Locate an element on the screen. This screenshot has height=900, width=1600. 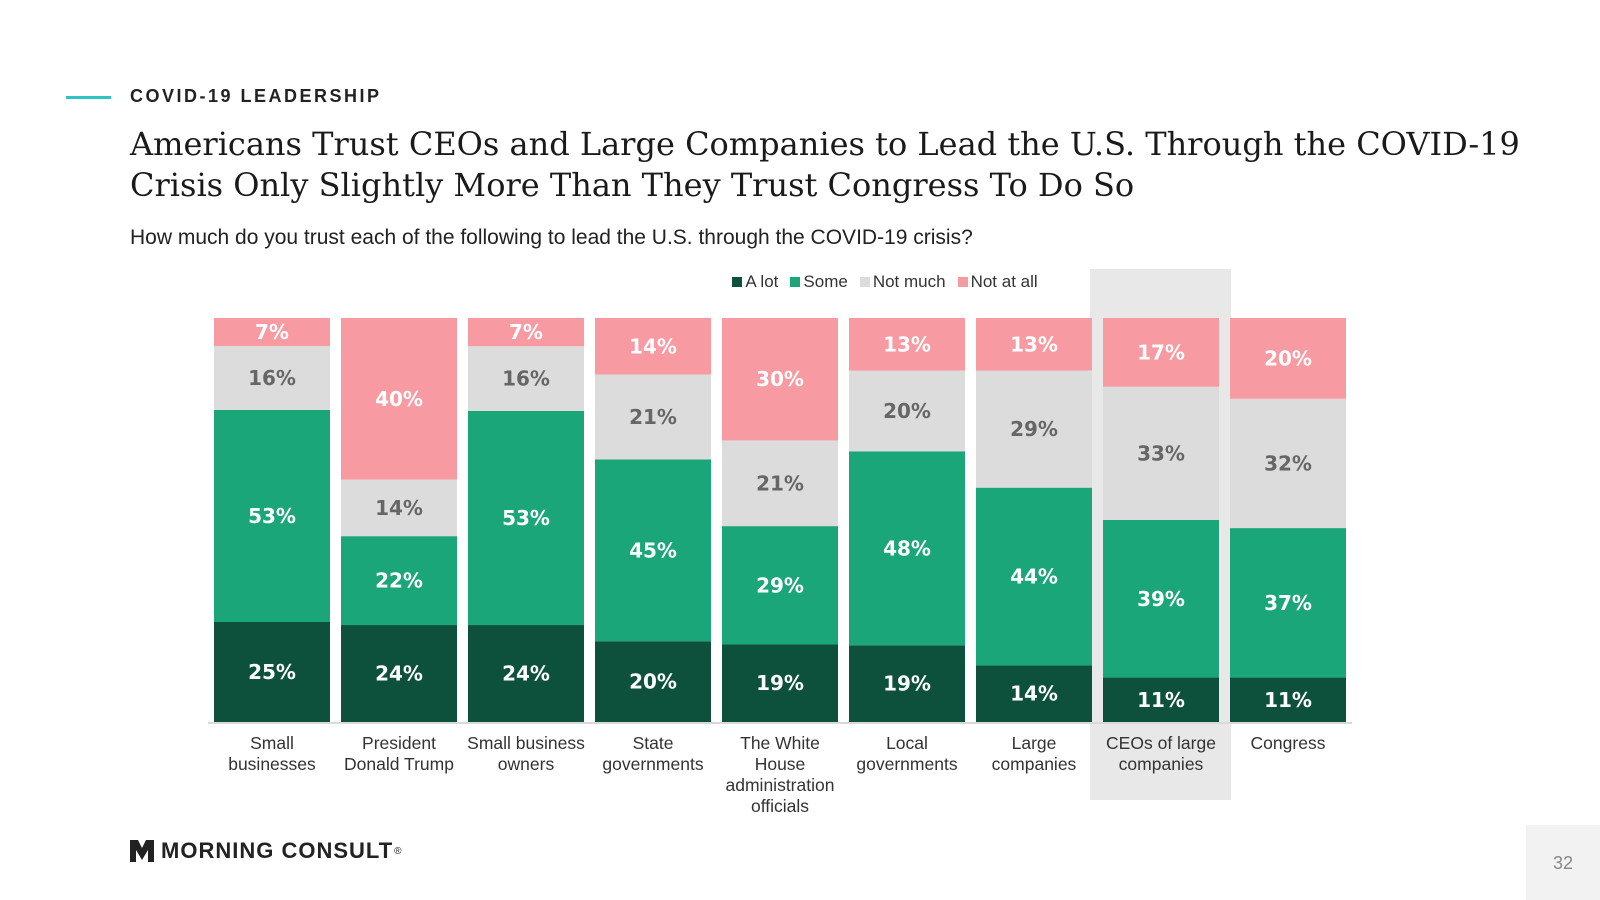
data-label: 21% is located at coordinates (780, 483).